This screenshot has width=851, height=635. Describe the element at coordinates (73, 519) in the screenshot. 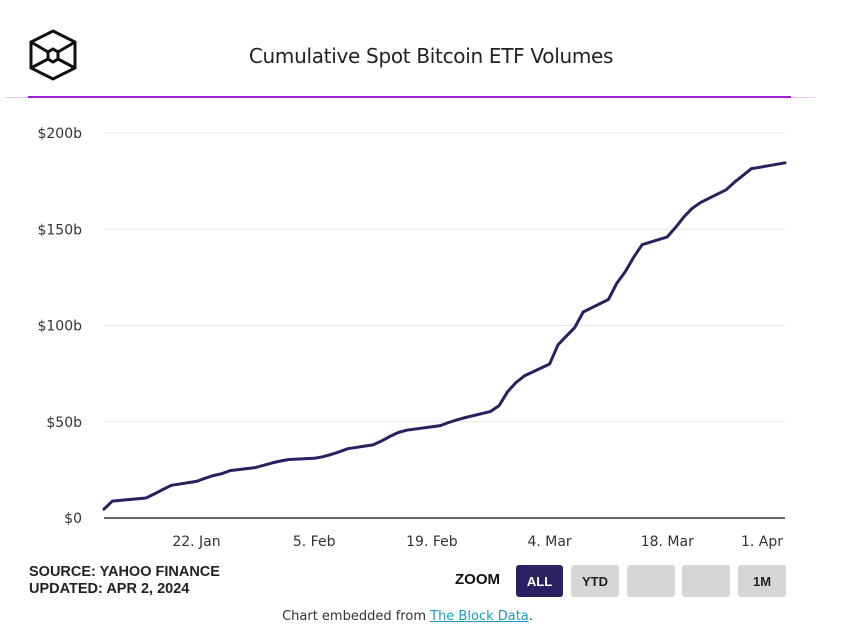

I see `y-tick-label: $0` at that location.